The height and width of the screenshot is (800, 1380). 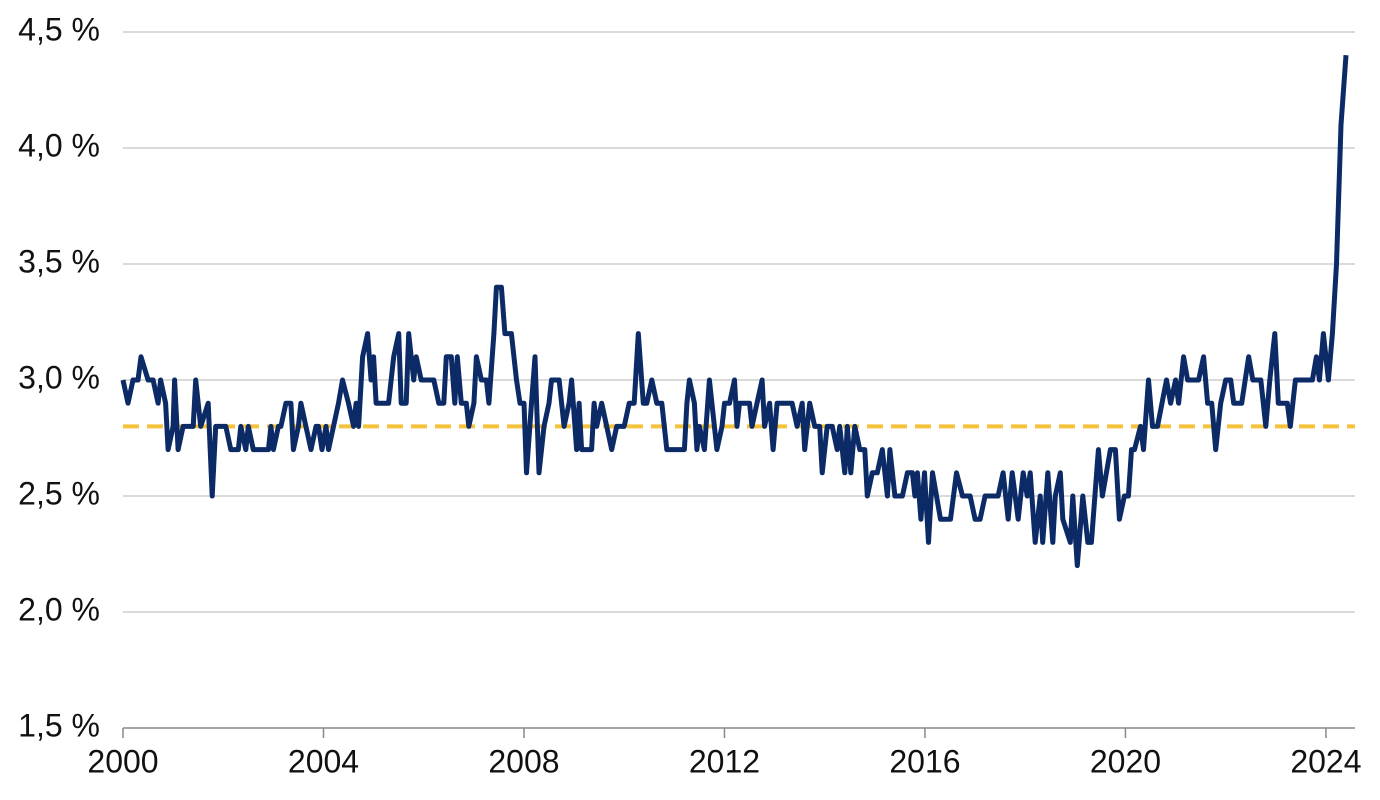 What do you see at coordinates (724, 761) in the screenshot?
I see `x-tick-label: 2012` at bounding box center [724, 761].